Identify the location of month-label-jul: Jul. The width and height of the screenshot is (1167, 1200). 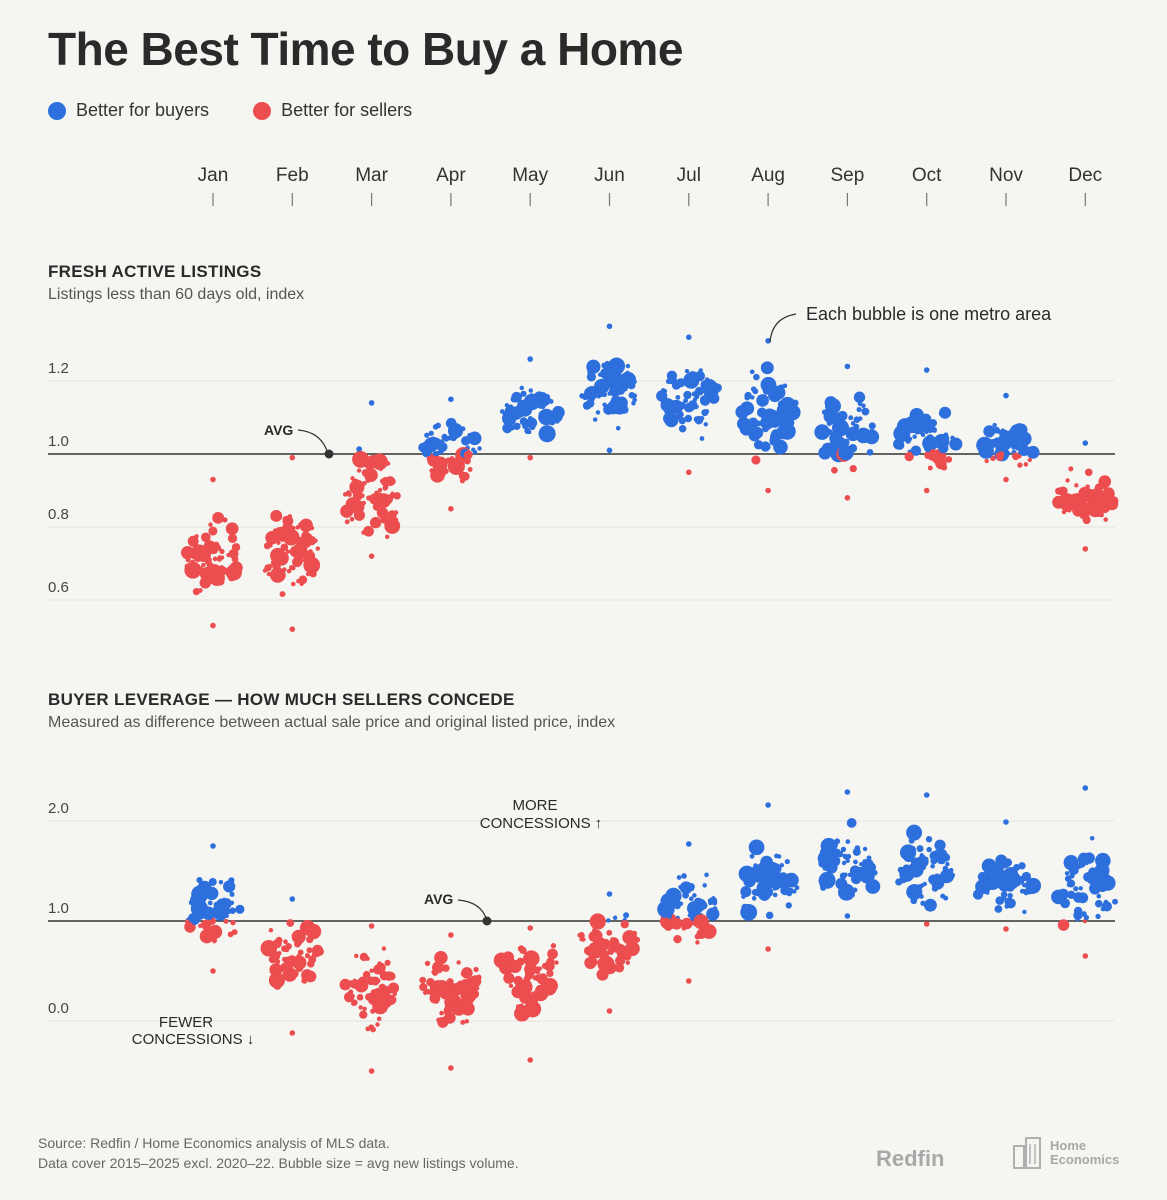
(689, 175).